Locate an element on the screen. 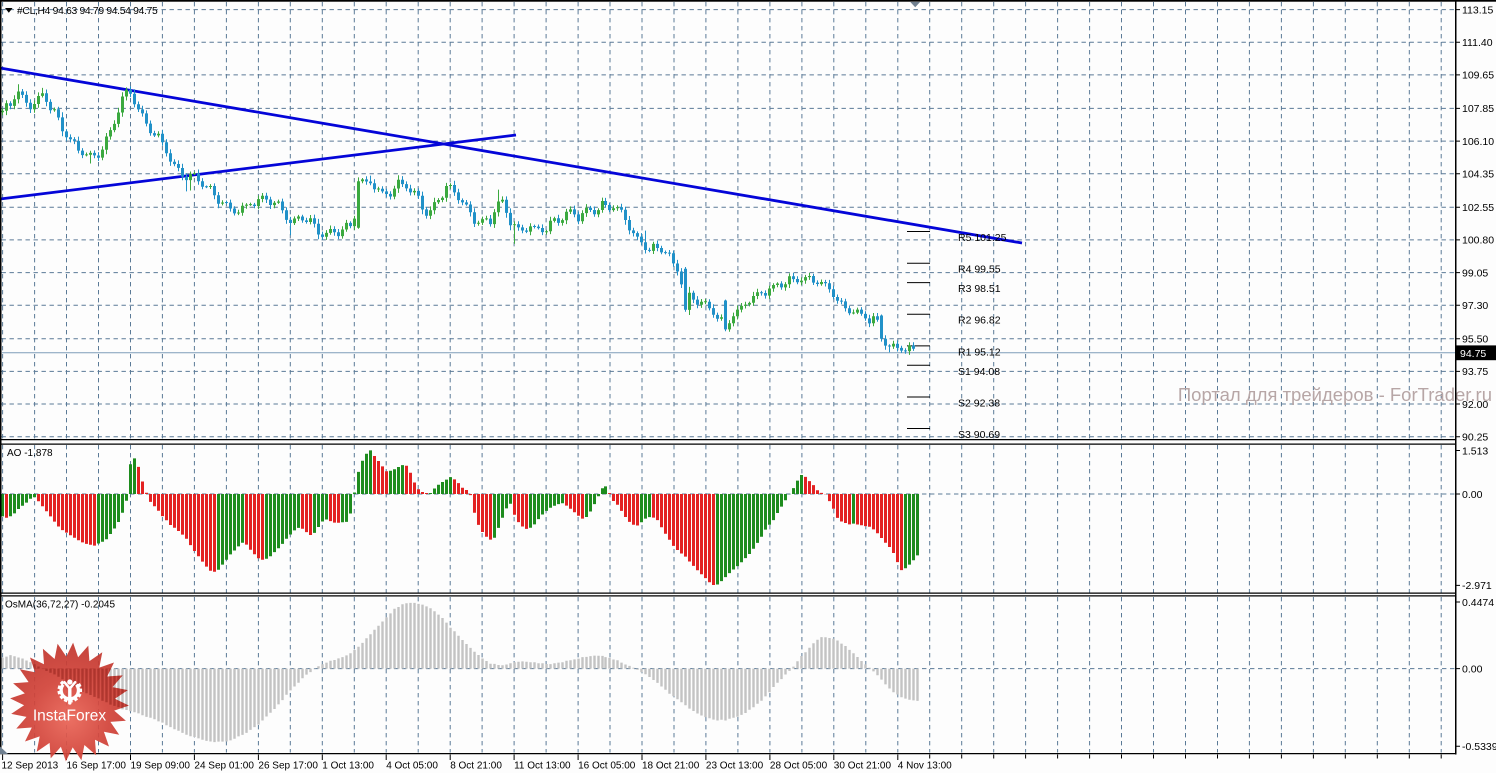 The image size is (1496, 773). svg-text:Портал для трейдеров - ForTrad: Портал для трейдеров - ForTrader.ru is located at coordinates (1335, 394).